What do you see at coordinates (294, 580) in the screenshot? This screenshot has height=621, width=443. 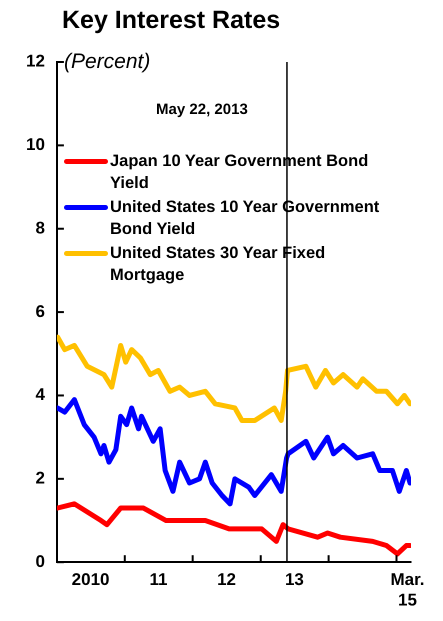 I see `x-tick-label: 13` at bounding box center [294, 580].